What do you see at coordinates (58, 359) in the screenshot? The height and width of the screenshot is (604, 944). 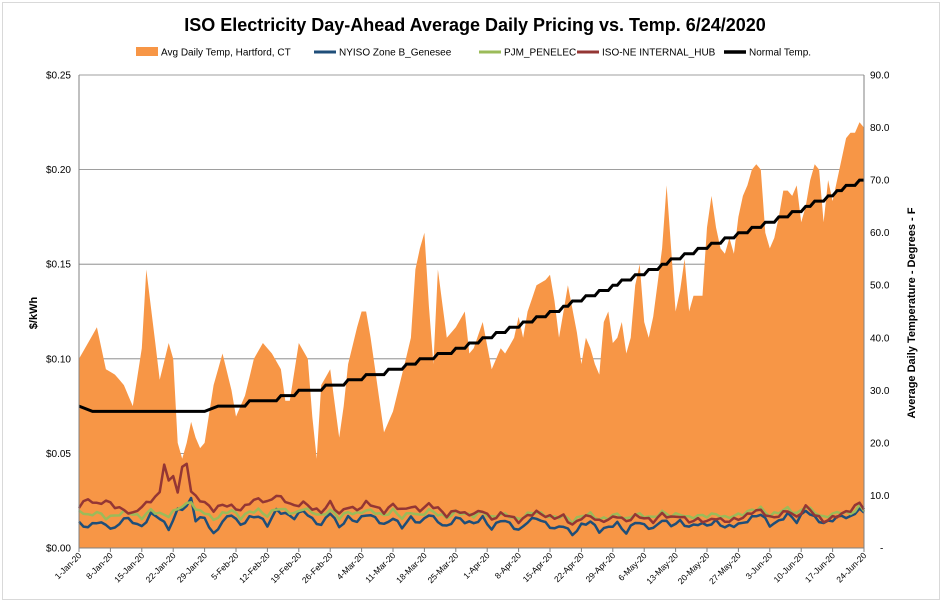 I see `y-tick-label: $0.10` at bounding box center [58, 359].